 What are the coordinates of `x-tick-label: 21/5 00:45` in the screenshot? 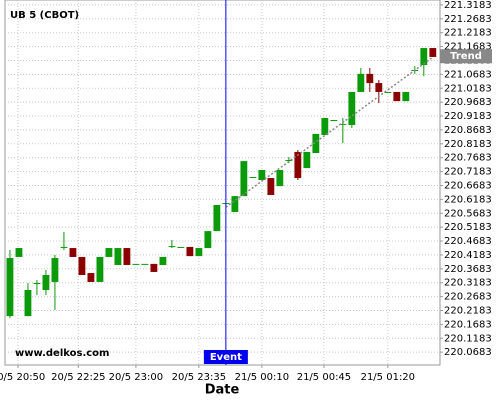 It's located at (324, 377).